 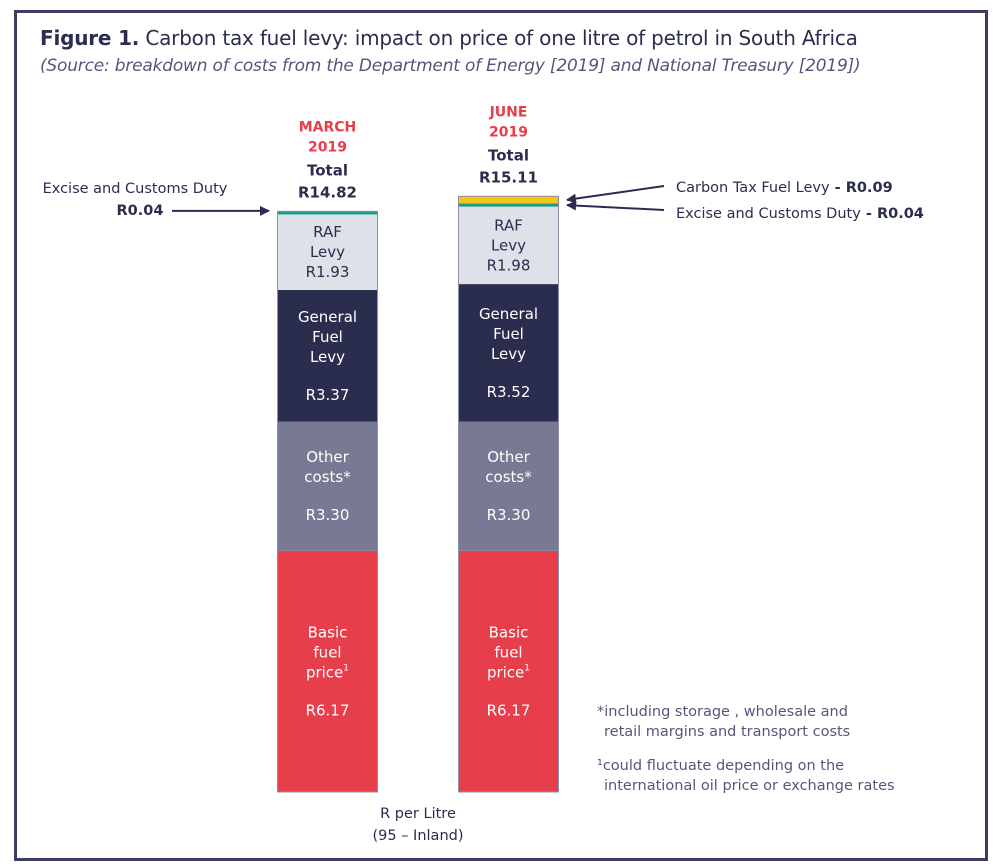 I want to click on footnote-asterisk-line1: *including storage , wholesale and, so click(x=722, y=712).